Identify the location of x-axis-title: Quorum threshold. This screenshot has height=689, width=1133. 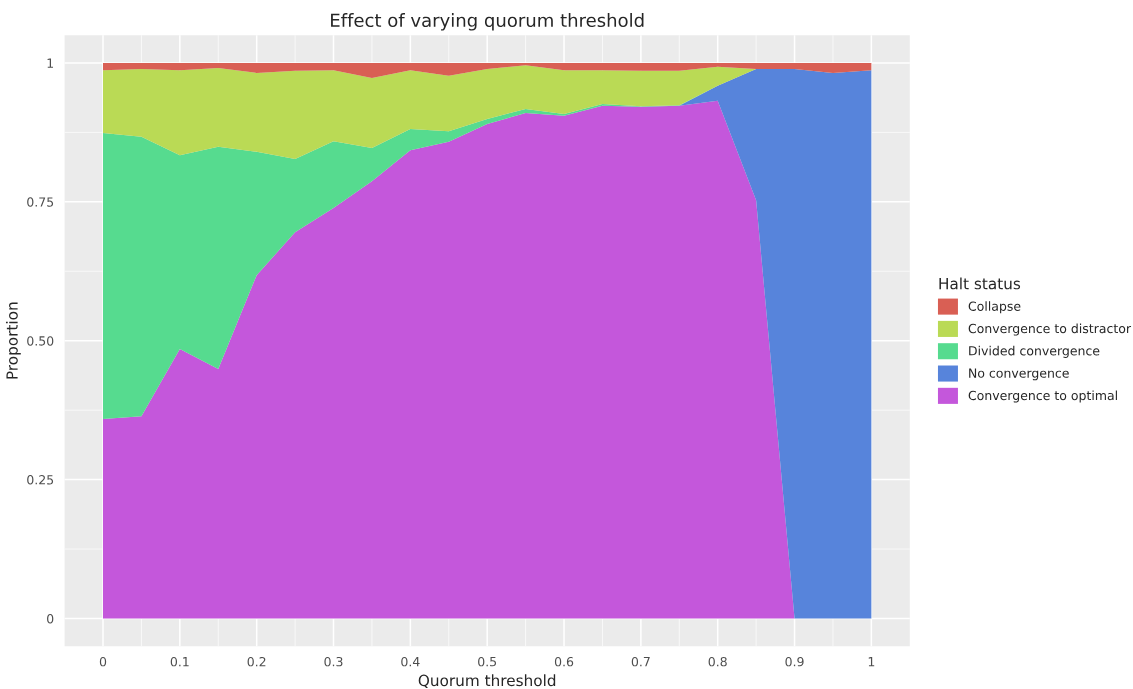
(487, 681).